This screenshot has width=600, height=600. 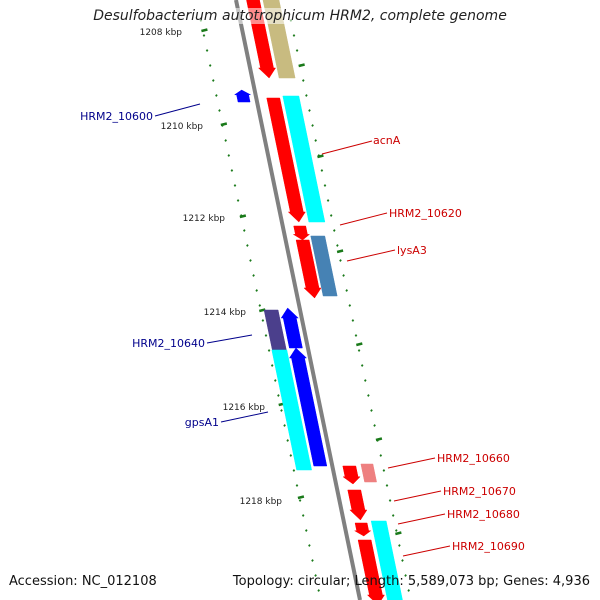 What do you see at coordinates (225, 313) in the screenshot?
I see `ruler-label: 1214 kbp` at bounding box center [225, 313].